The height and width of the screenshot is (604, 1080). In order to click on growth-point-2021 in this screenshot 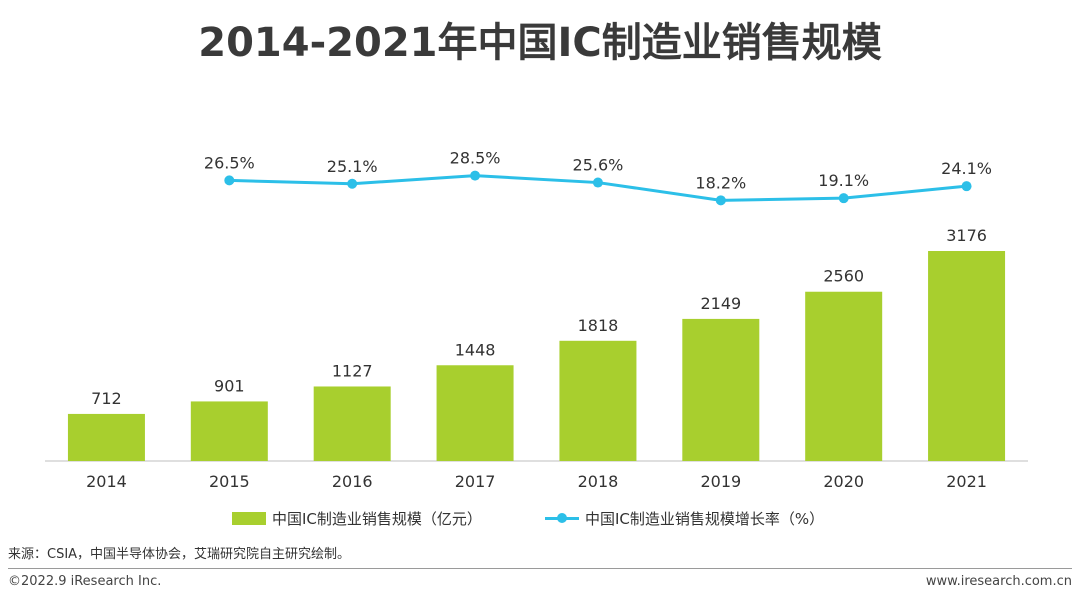, I will do `click(966, 186)`.